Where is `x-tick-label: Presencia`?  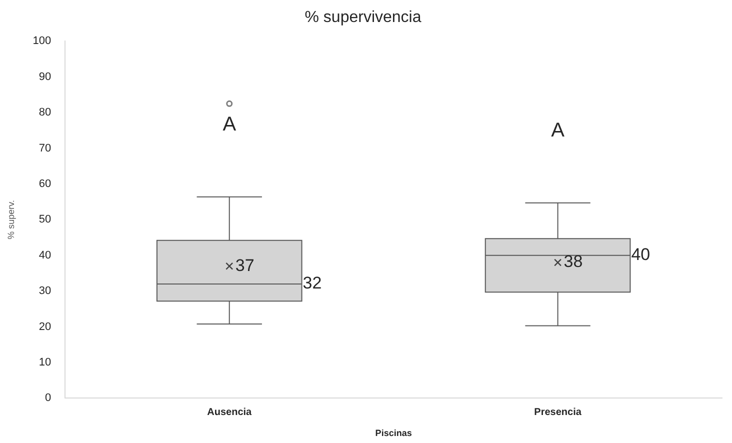 x-tick-label: Presencia is located at coordinates (558, 412).